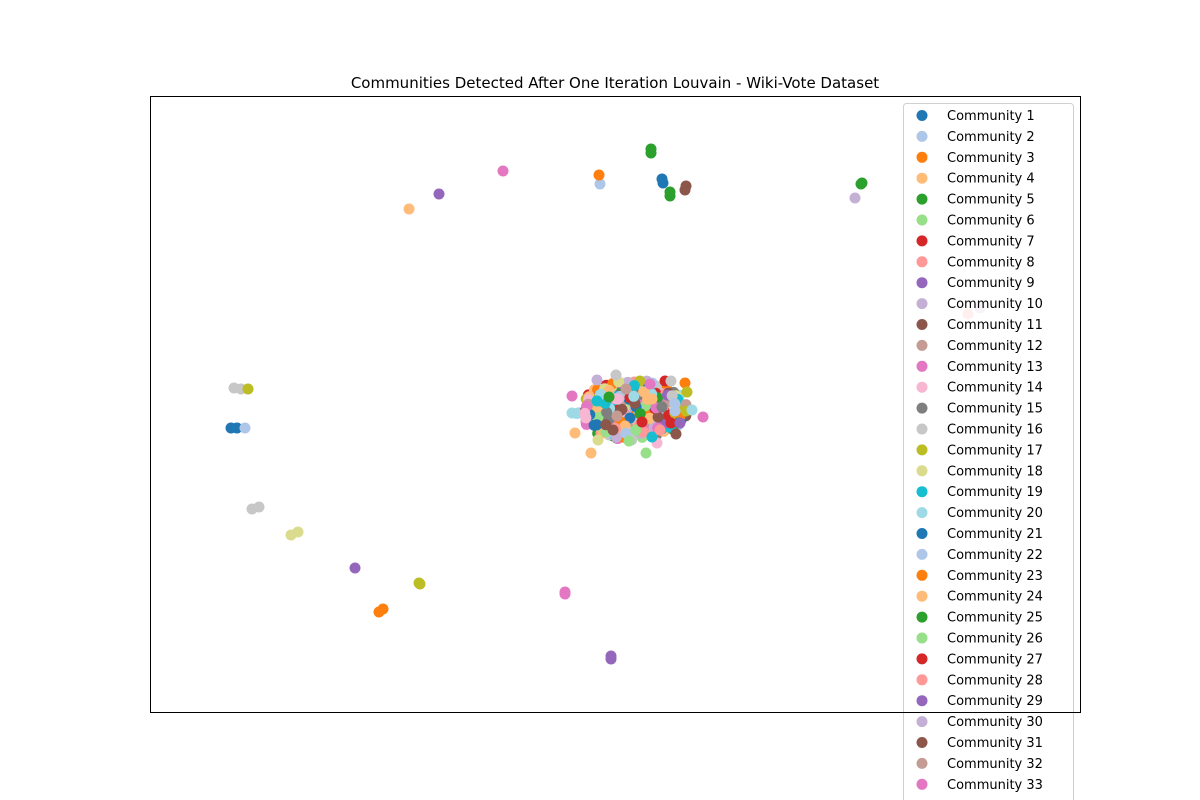 The height and width of the screenshot is (800, 1200). What do you see at coordinates (613, 430) in the screenshot?
I see `community-31-point` at bounding box center [613, 430].